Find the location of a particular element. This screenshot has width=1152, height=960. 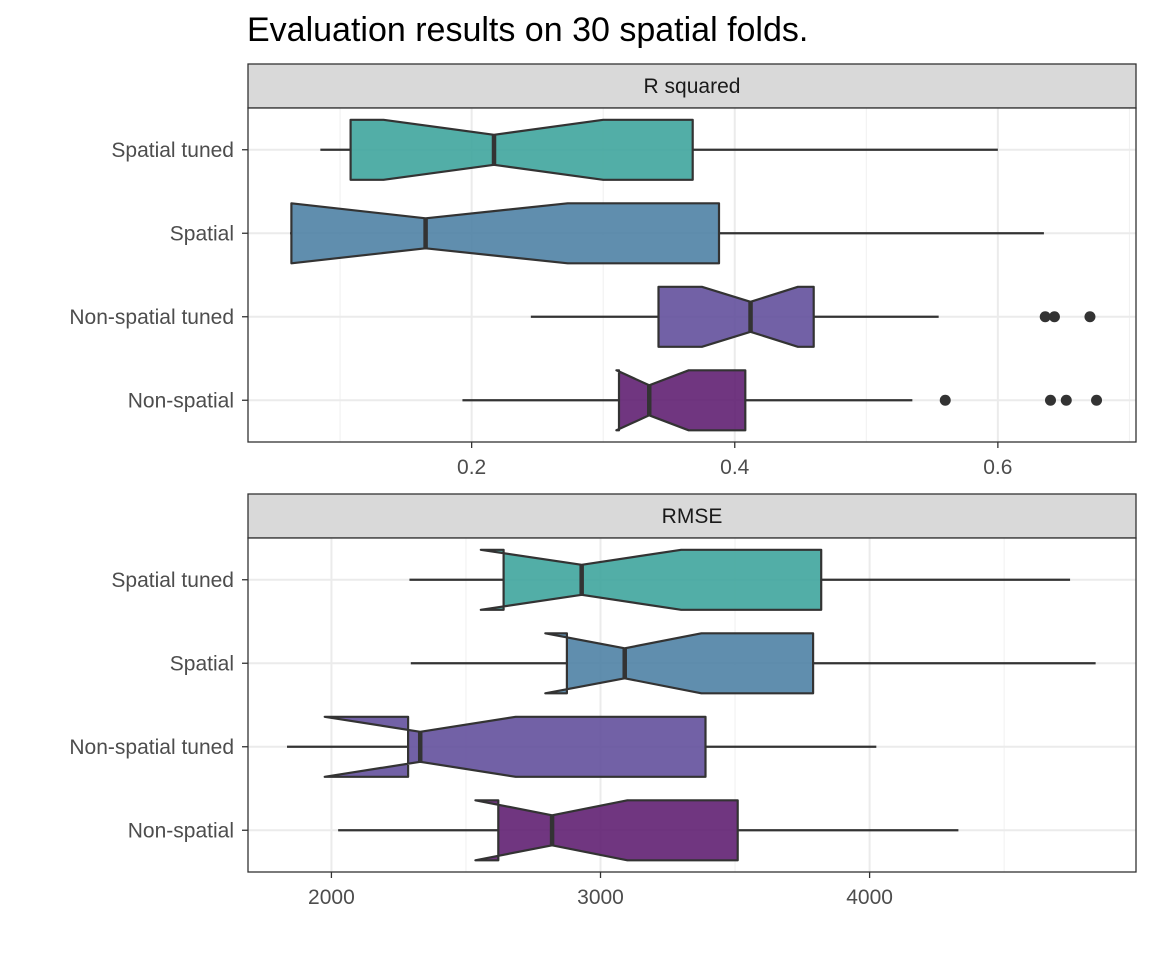

x-tick-label: 0.6 is located at coordinates (997, 467).